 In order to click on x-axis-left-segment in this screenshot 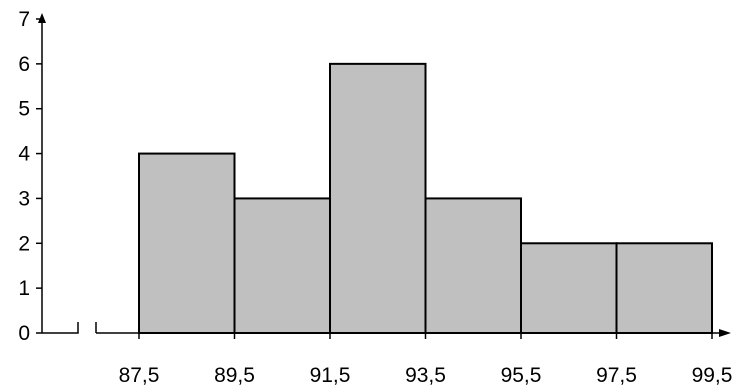, I will do `click(60, 328)`.